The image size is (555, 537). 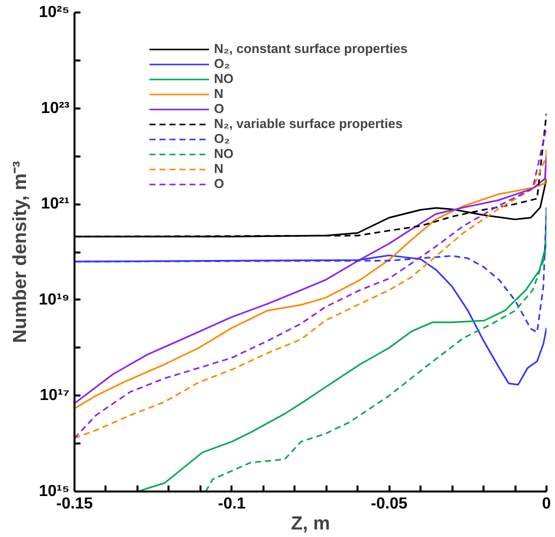 I want to click on y-tick-label: 10²⁵, so click(x=54, y=12).